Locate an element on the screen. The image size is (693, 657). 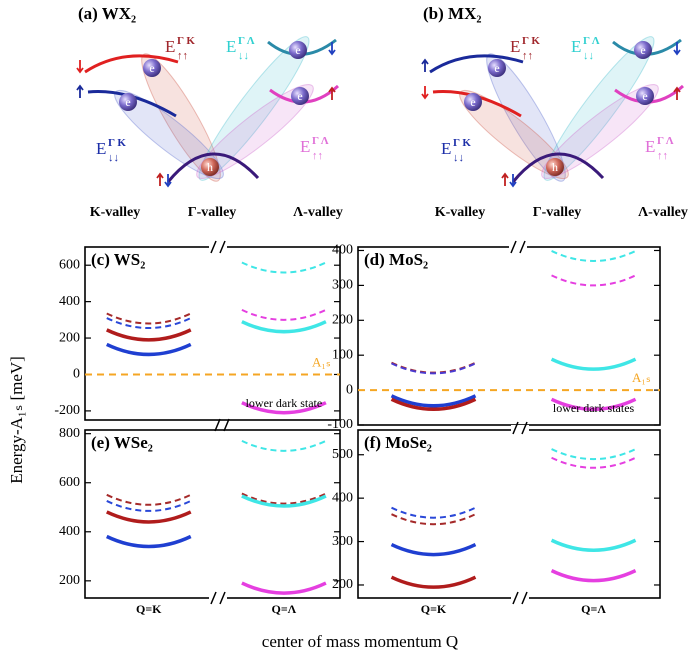
panel-title: (e) WSe₂ is located at coordinates (122, 442).